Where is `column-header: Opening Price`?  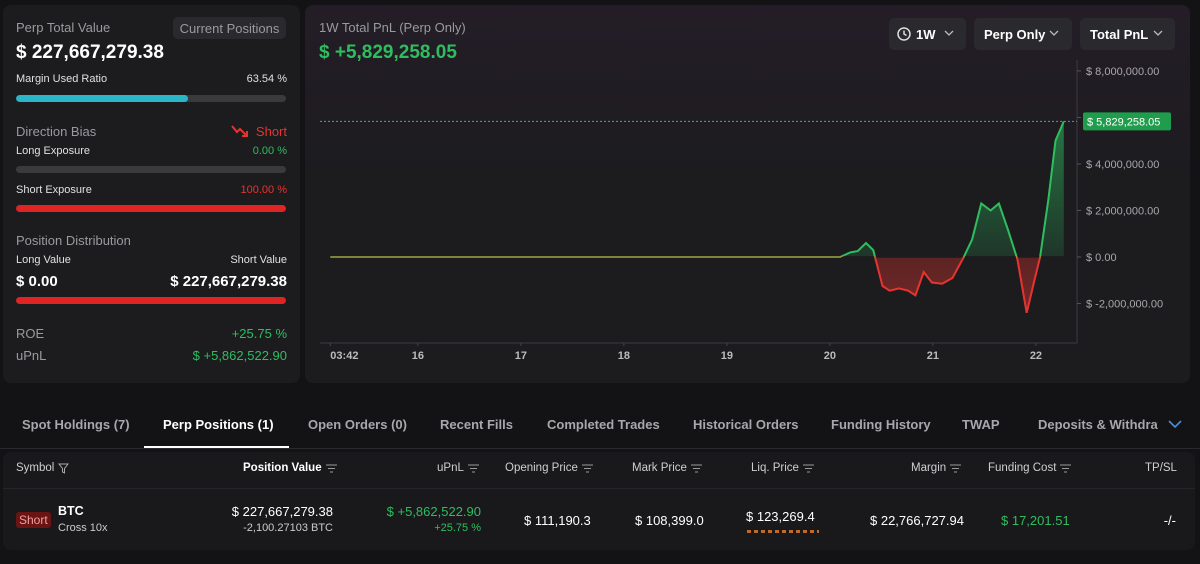 column-header: Opening Price is located at coordinates (549, 468).